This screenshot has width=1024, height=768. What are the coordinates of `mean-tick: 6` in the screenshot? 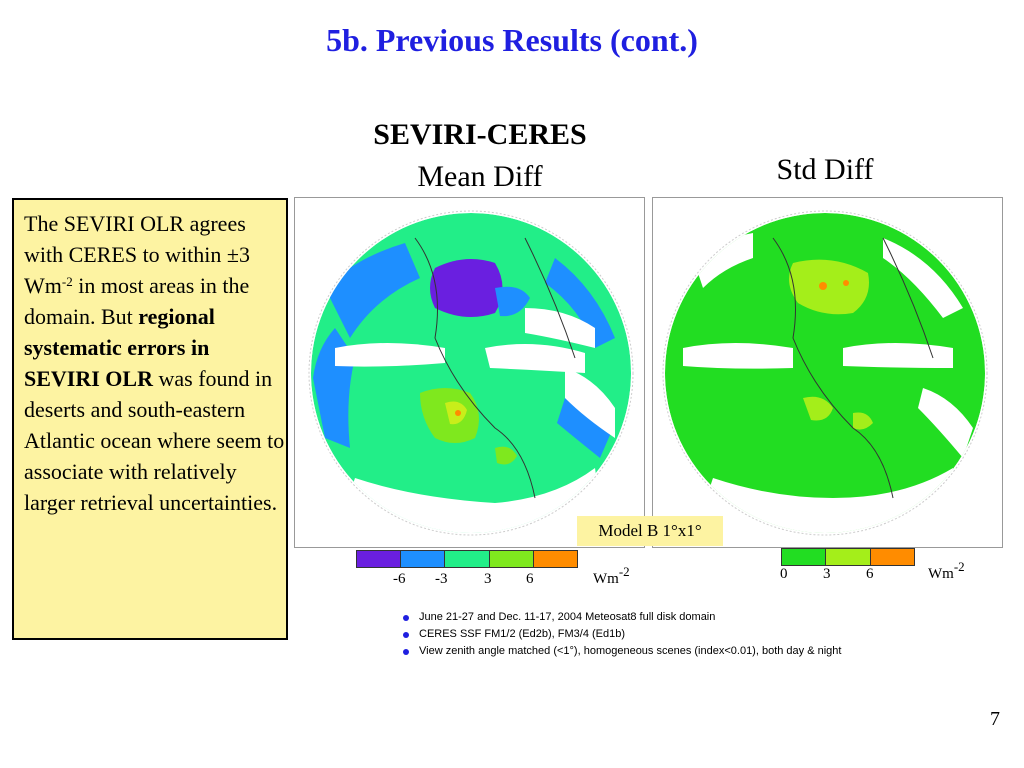 It's located at (530, 579).